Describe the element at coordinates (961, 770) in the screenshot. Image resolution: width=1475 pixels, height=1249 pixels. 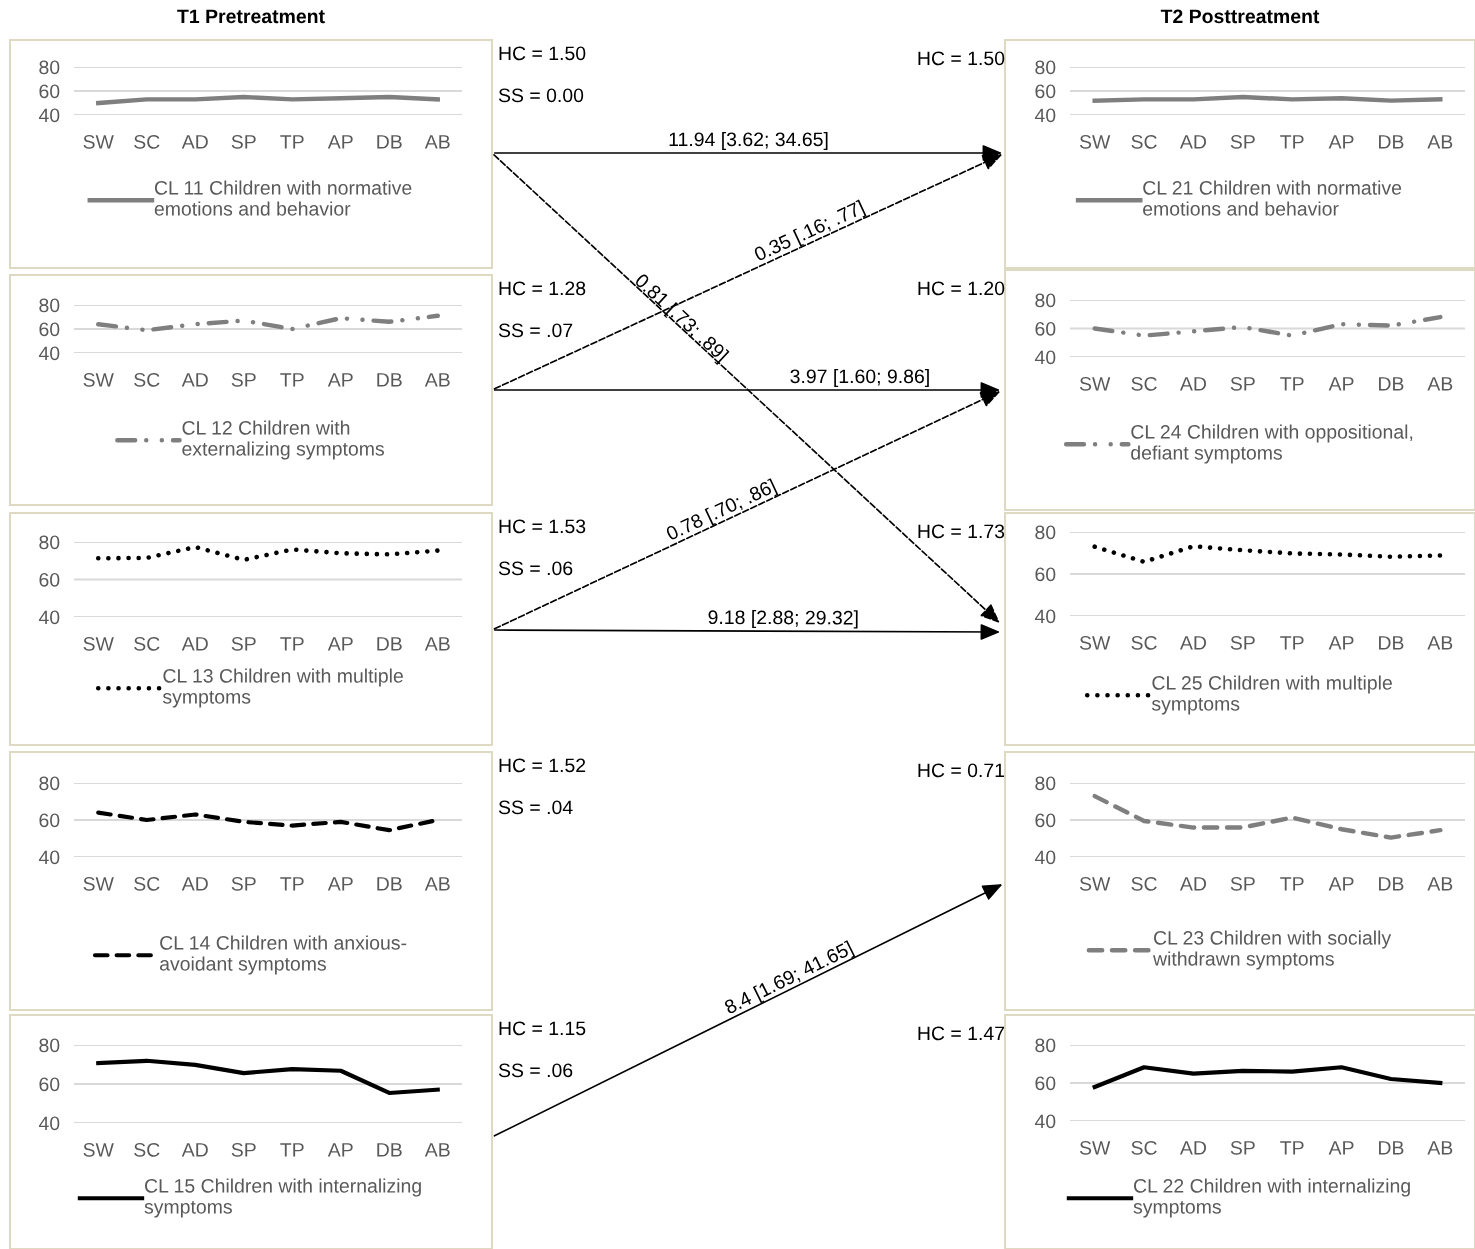
I see `text: HC = 0.71` at that location.